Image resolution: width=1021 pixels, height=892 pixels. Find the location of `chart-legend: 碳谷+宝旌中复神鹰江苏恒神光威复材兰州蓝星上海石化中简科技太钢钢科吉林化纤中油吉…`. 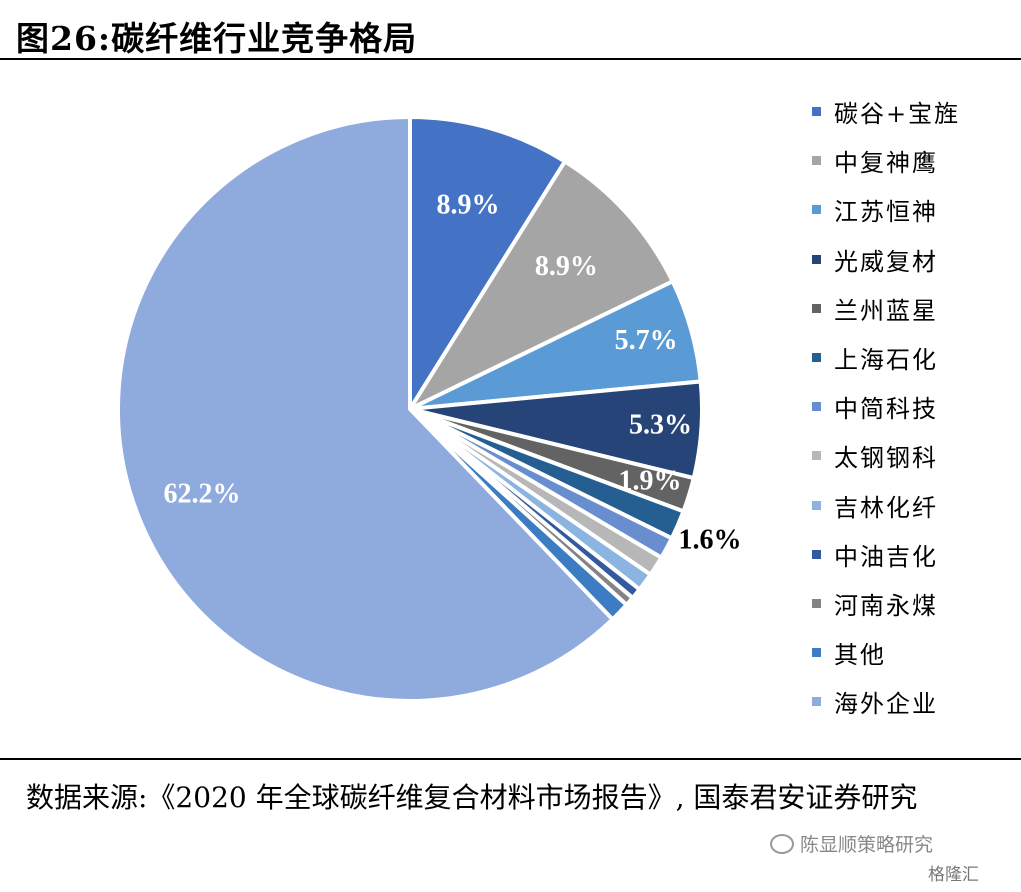

chart-legend: 碳谷+宝旌中复神鹰江苏恒神光威复材兰州蓝星上海石化中简科技太钢钢科吉林化纤中油吉… is located at coordinates (914, 406).